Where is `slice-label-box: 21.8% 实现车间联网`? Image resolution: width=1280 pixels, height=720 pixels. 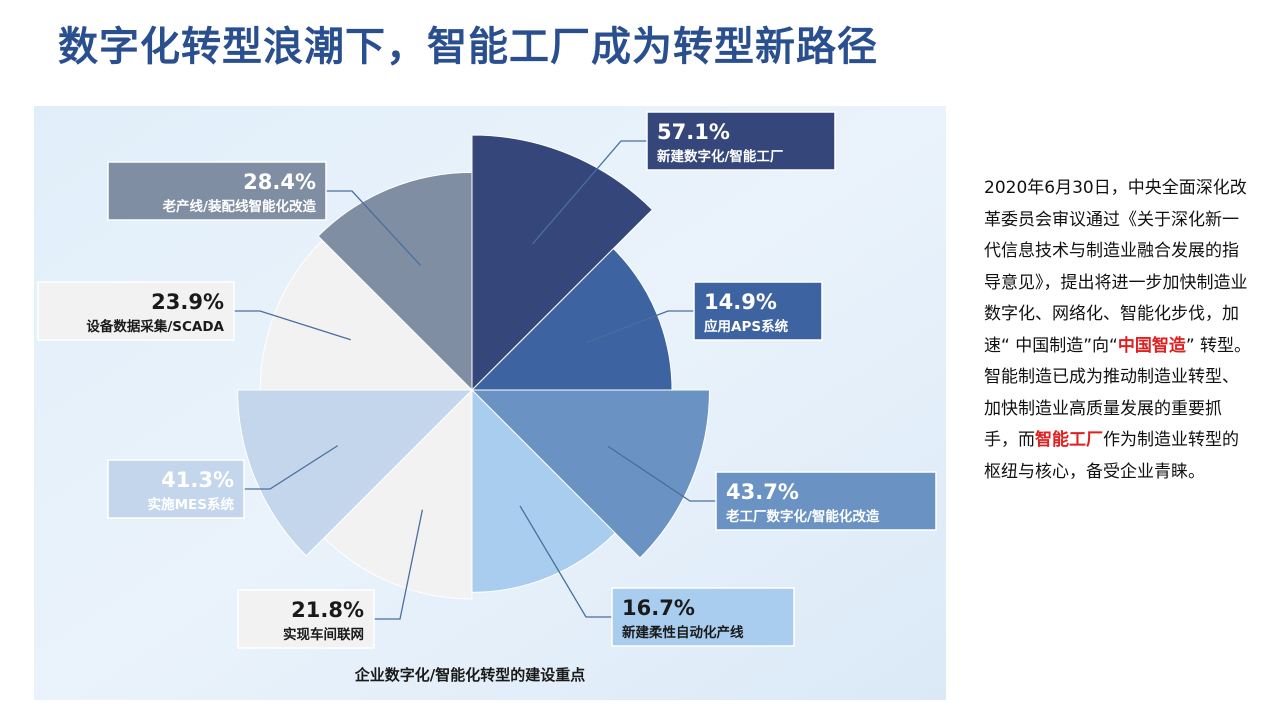 slice-label-box: 21.8% 实现车间联网 is located at coordinates (306, 619).